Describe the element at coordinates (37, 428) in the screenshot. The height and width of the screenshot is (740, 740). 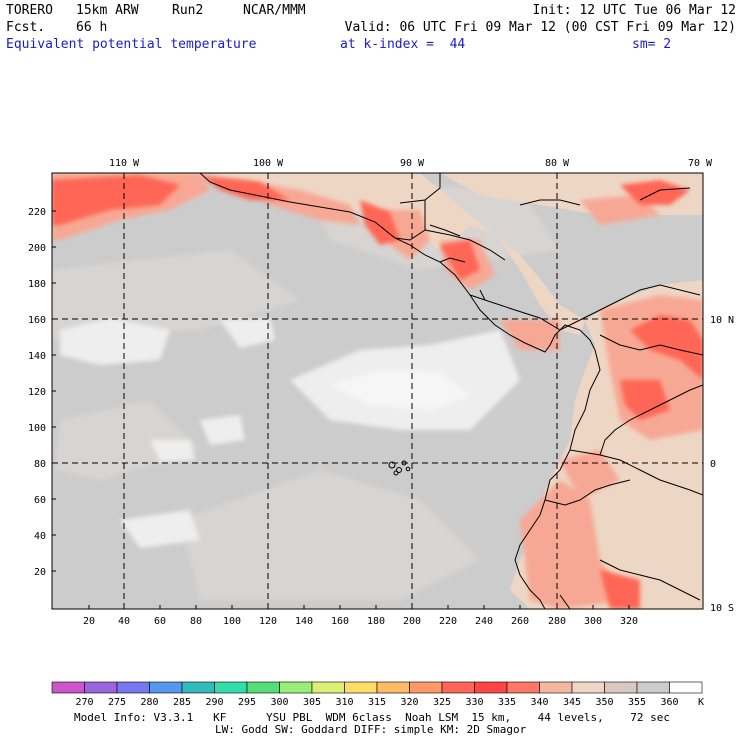
I see `y-tick-label: 100` at that location.